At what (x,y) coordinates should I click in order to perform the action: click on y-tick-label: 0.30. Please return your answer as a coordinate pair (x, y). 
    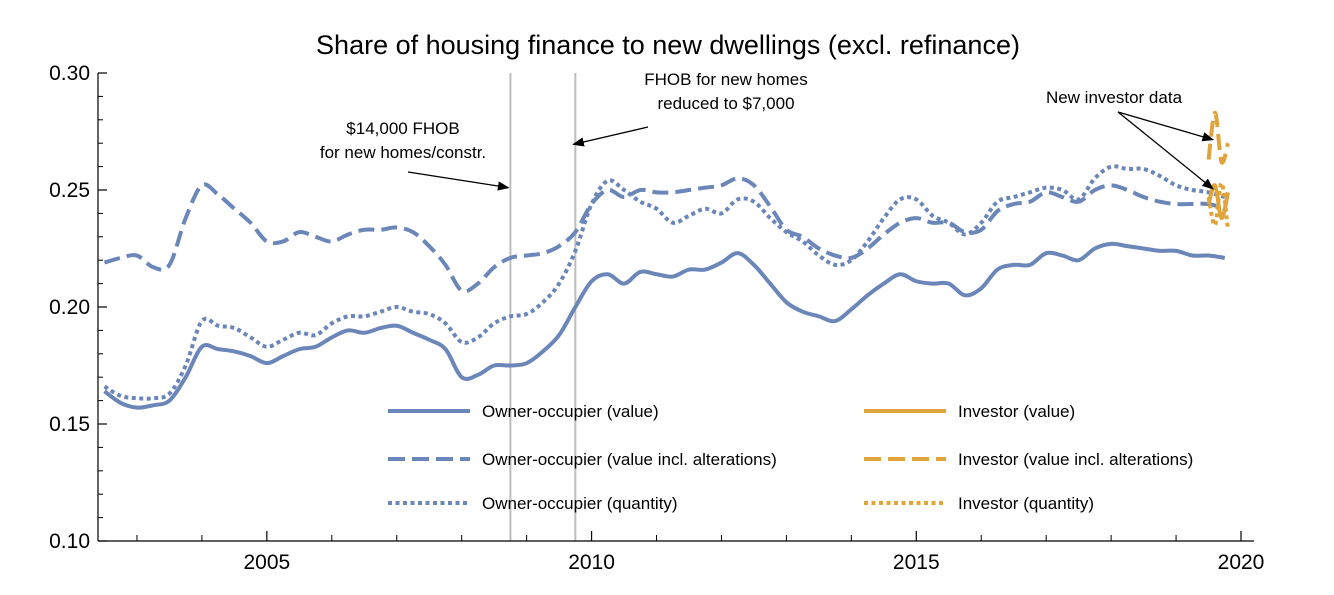
    Looking at the image, I should click on (69, 73).